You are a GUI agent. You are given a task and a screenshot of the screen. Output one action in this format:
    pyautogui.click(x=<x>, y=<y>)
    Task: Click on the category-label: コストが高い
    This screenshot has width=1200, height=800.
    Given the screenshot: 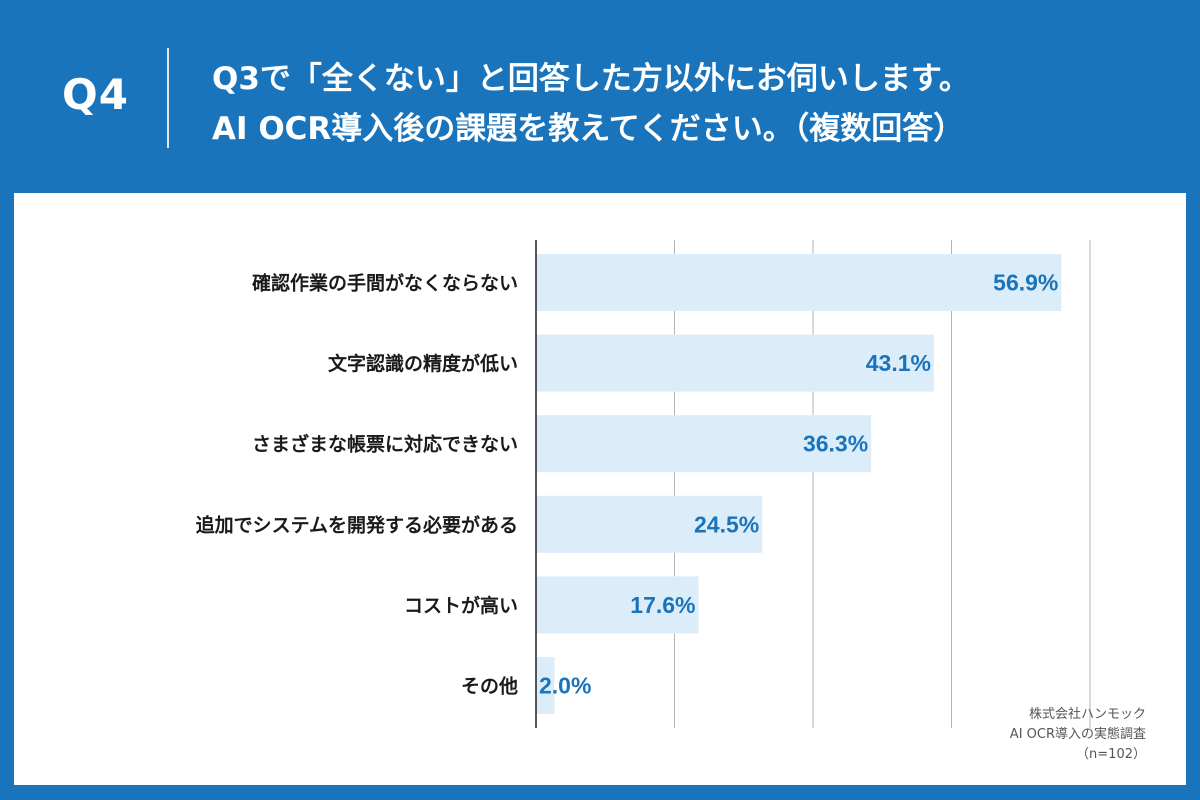 What is the action you would take?
    pyautogui.click(x=461, y=605)
    